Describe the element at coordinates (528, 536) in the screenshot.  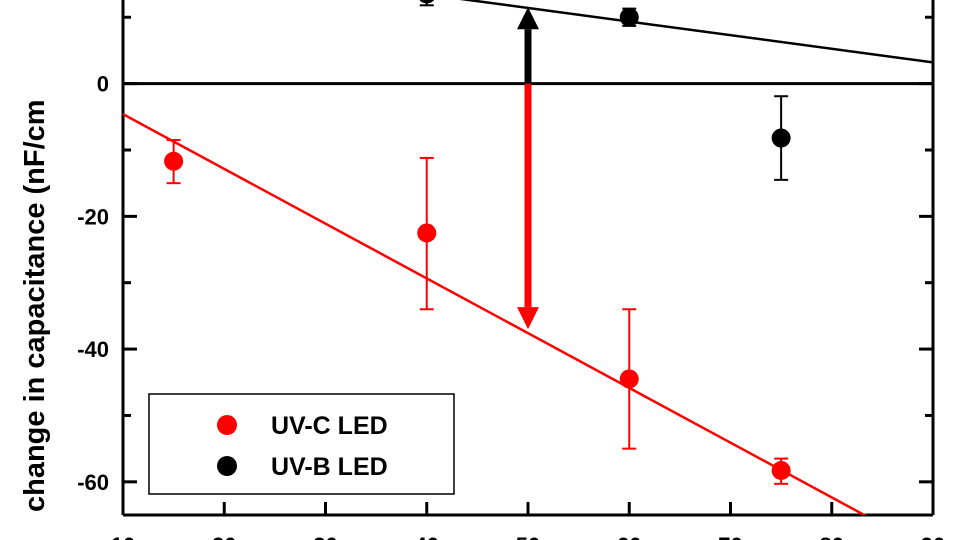
I see `x-tick-label: 50` at that location.